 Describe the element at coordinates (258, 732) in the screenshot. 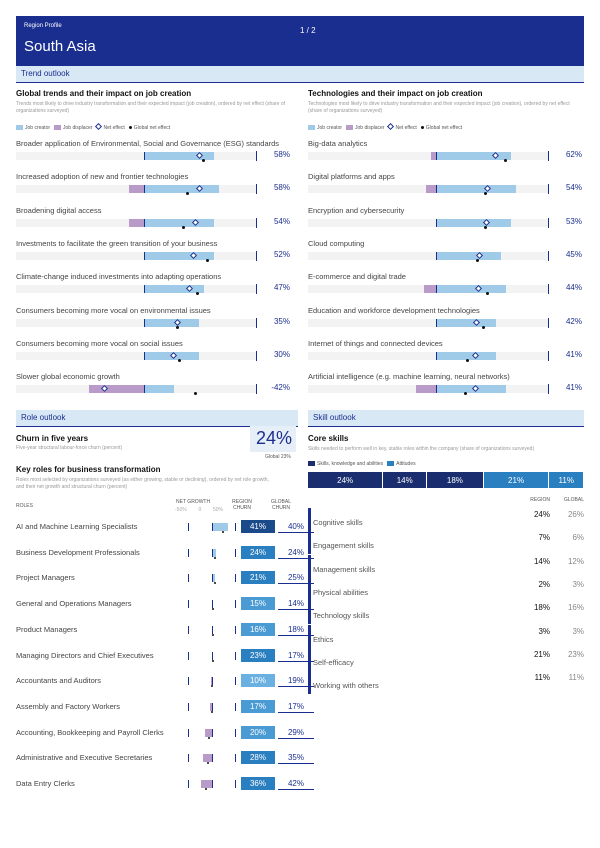

I see `region-churn: 20%` at that location.